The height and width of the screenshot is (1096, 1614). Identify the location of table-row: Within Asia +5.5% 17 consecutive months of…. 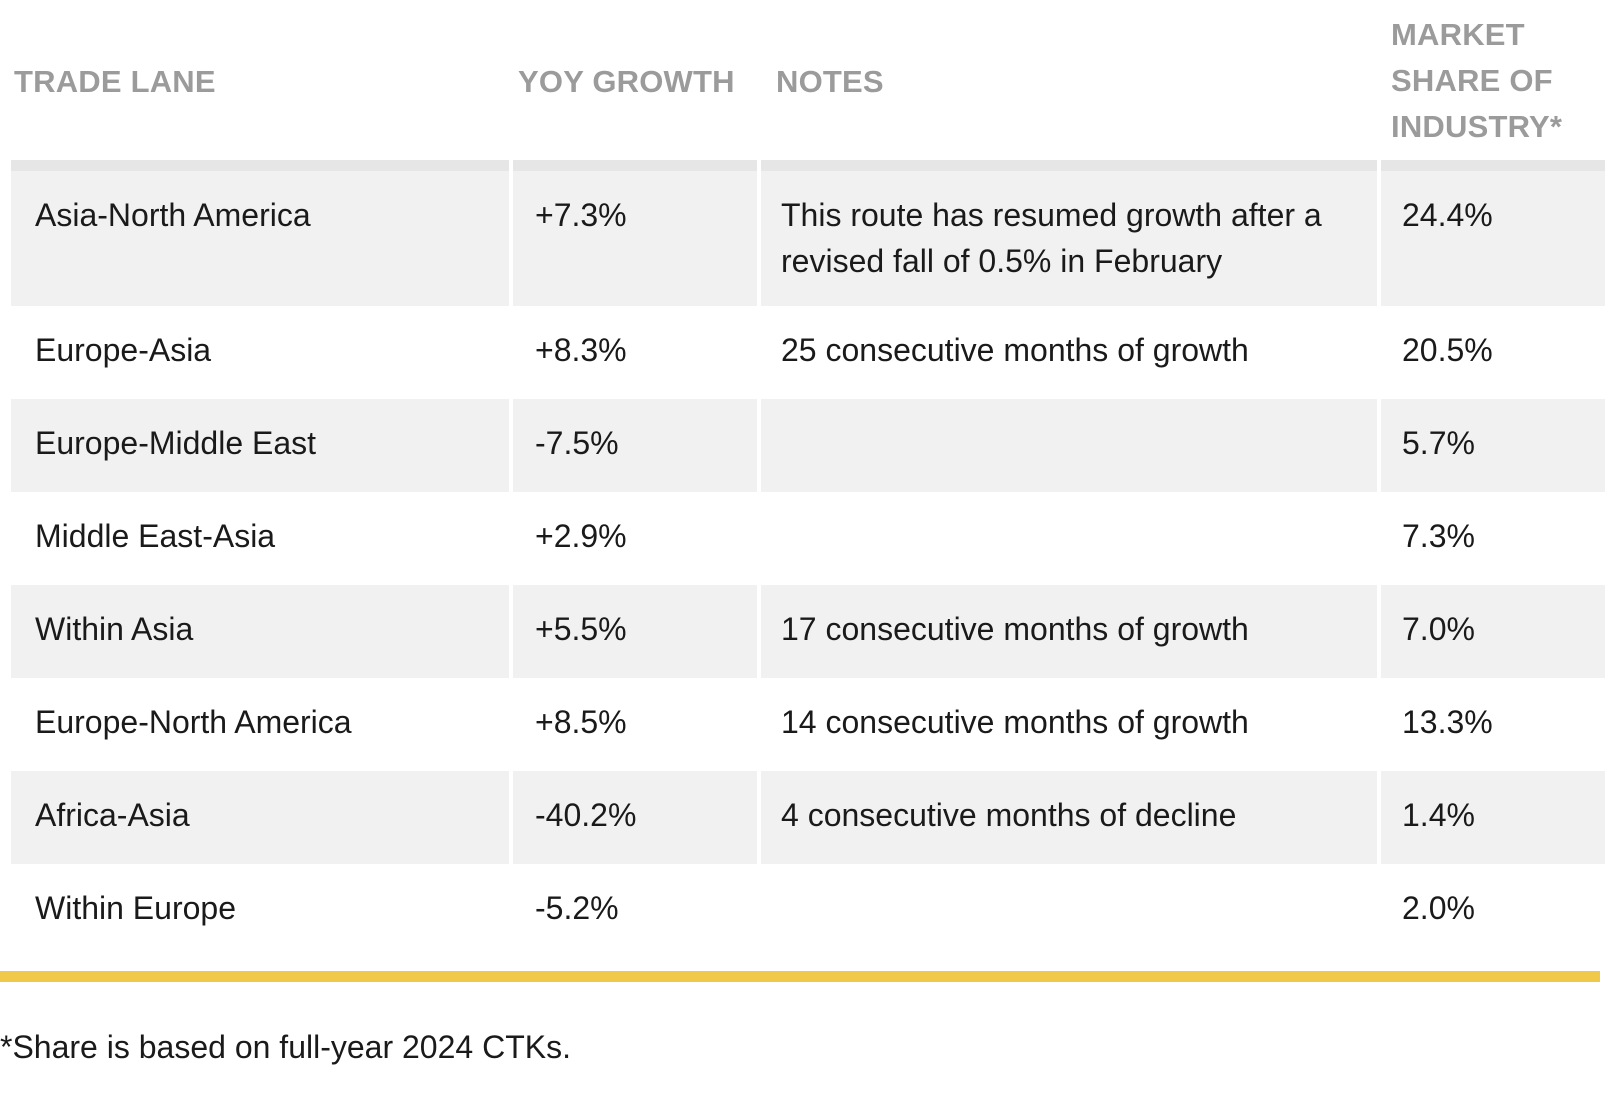
(808, 631).